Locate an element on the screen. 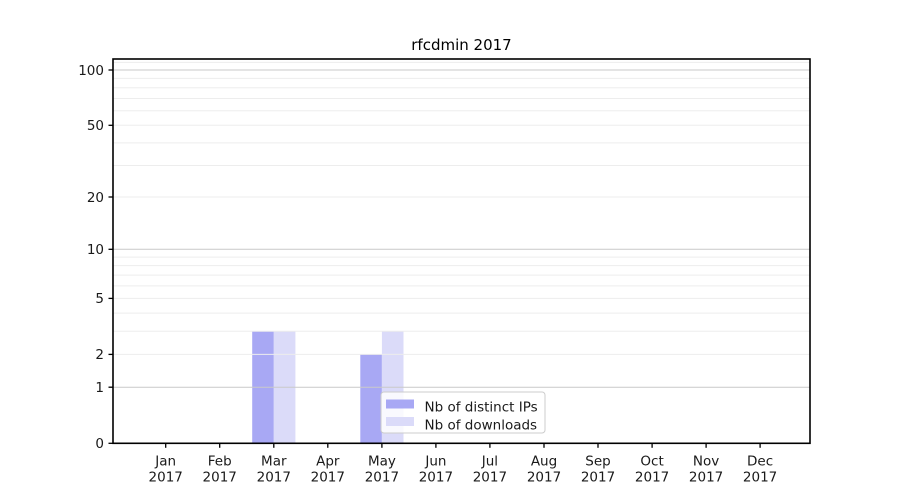 The image size is (900, 500). x-tick-label-month: Oct is located at coordinates (651, 462).